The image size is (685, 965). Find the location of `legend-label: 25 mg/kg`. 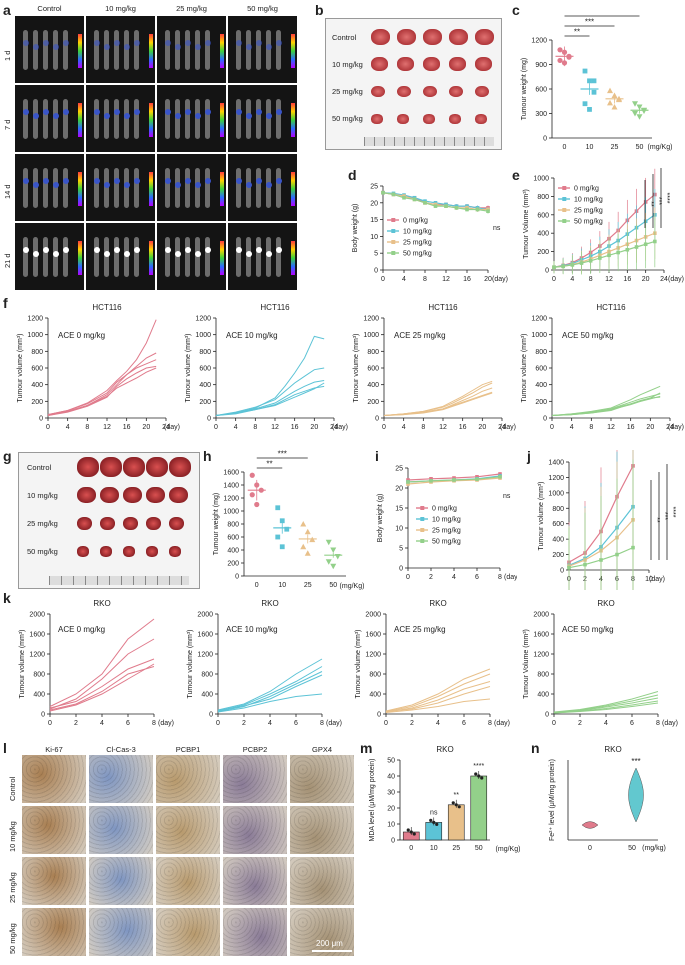

legend-label: 25 mg/kg is located at coordinates (417, 243).